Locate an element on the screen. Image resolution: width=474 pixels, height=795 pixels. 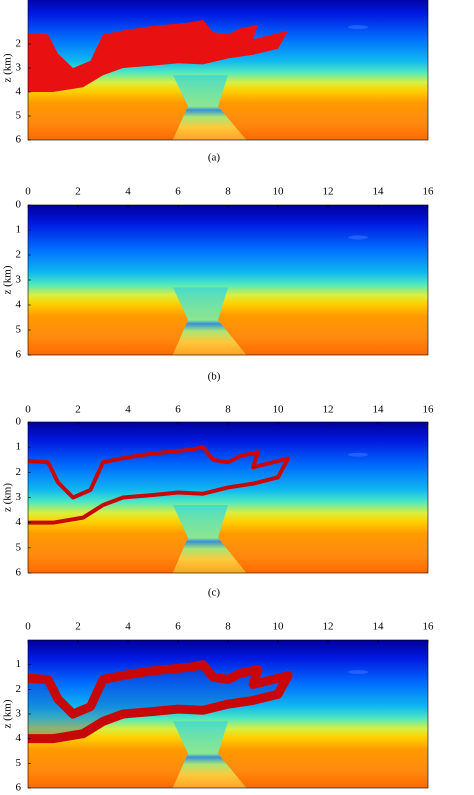
caption: (b) is located at coordinates (214, 377).